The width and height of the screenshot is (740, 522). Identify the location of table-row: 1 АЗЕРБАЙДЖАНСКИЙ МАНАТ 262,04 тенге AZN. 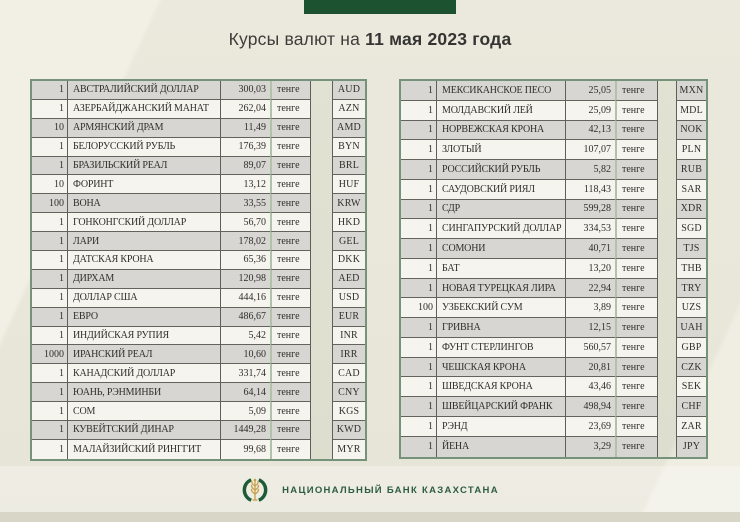
(198, 109).